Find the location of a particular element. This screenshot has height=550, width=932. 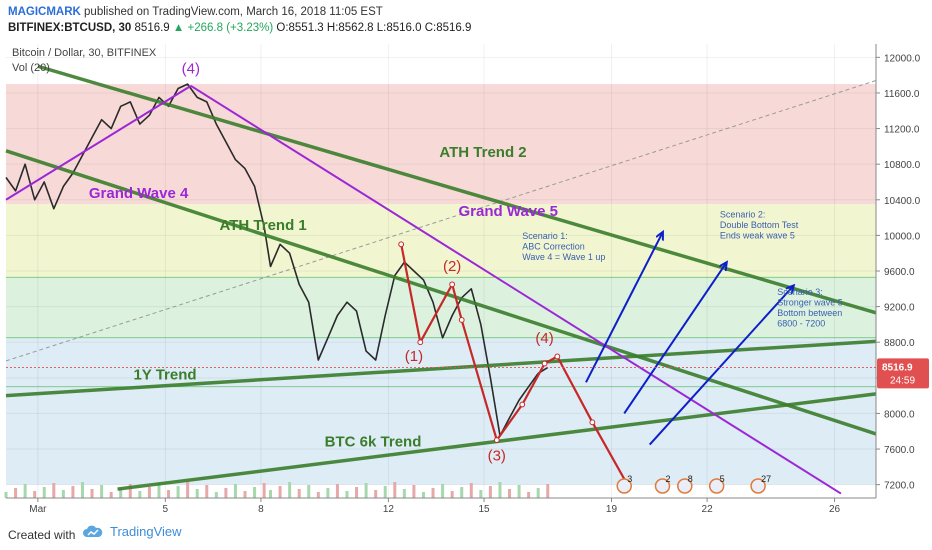

wave-count-label: (2) is located at coordinates (452, 266).